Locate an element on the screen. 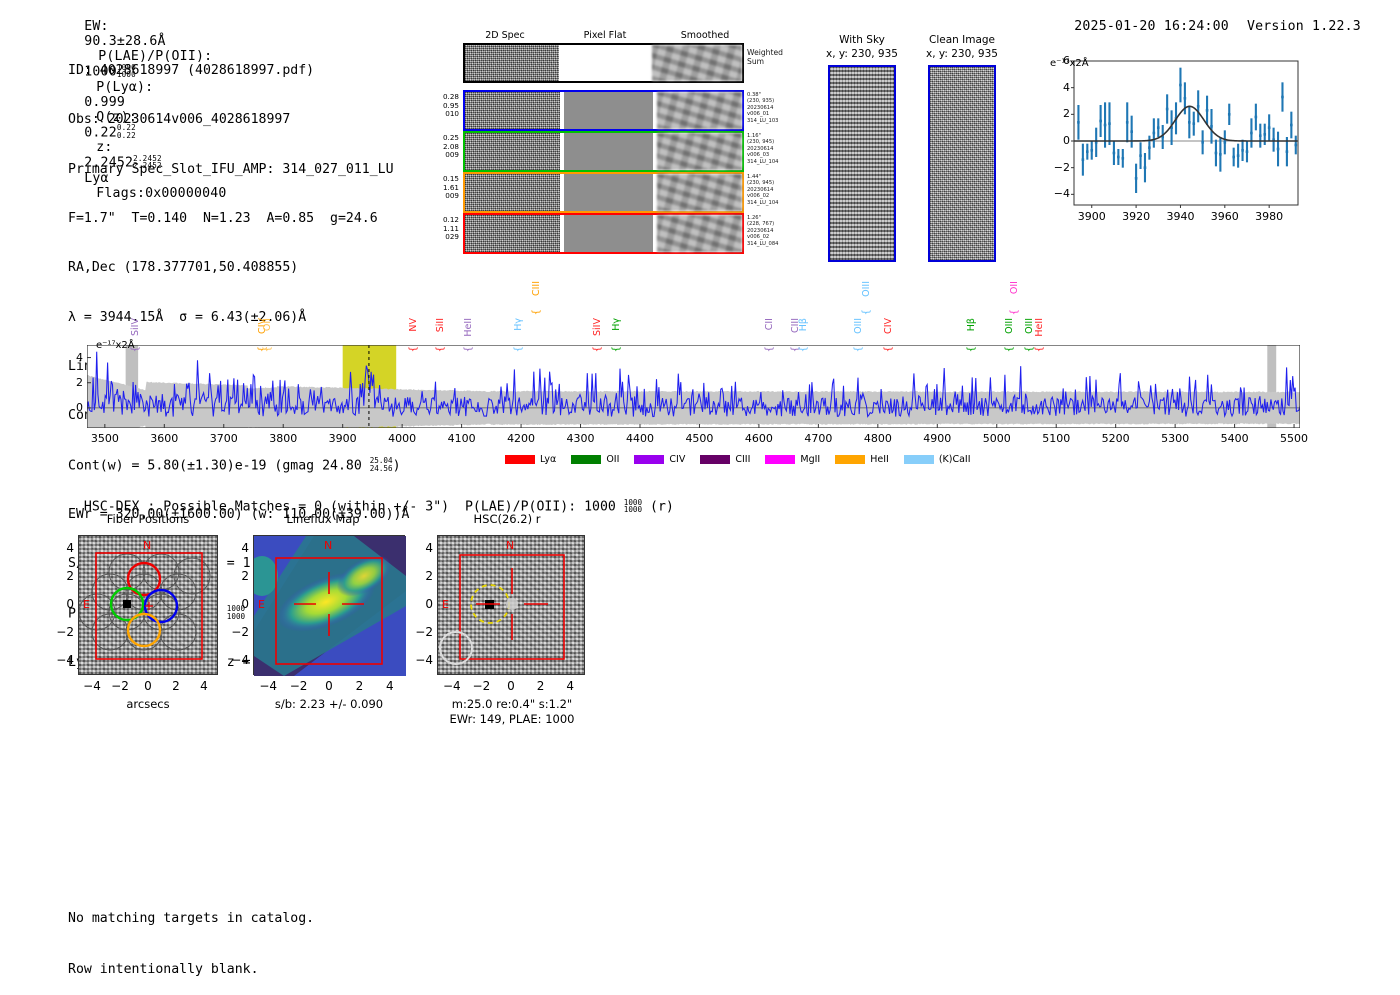 The width and height of the screenshot is (1400, 995). spectrum-xtick: 4400 is located at coordinates (639, 438).